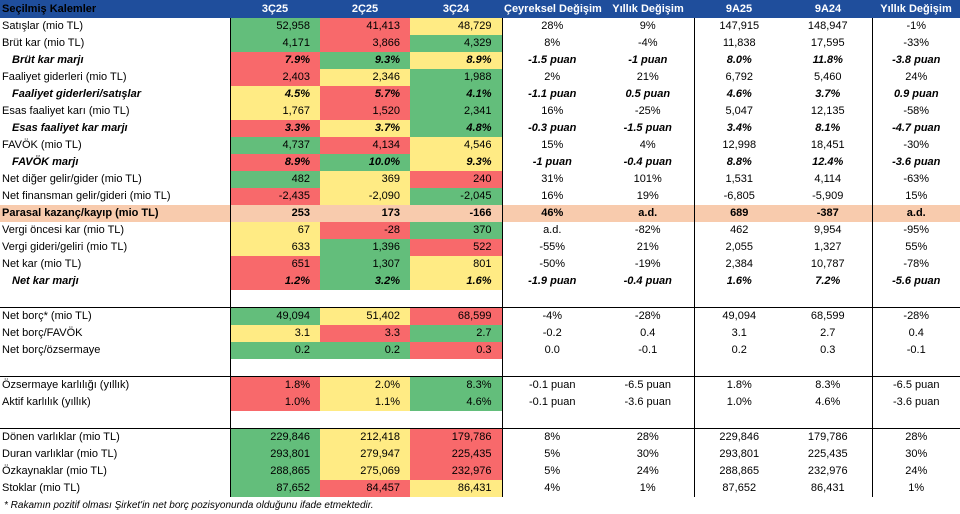  I want to click on nine-month-value: 12.4%, so click(828, 162).